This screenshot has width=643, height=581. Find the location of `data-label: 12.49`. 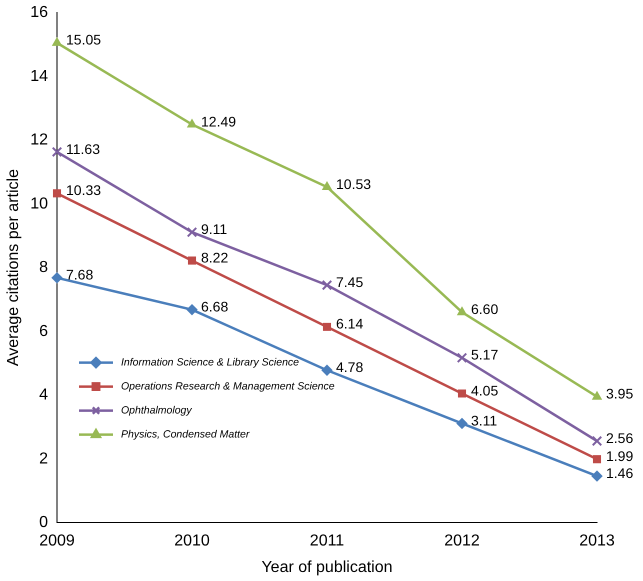

data-label: 12.49 is located at coordinates (218, 121).